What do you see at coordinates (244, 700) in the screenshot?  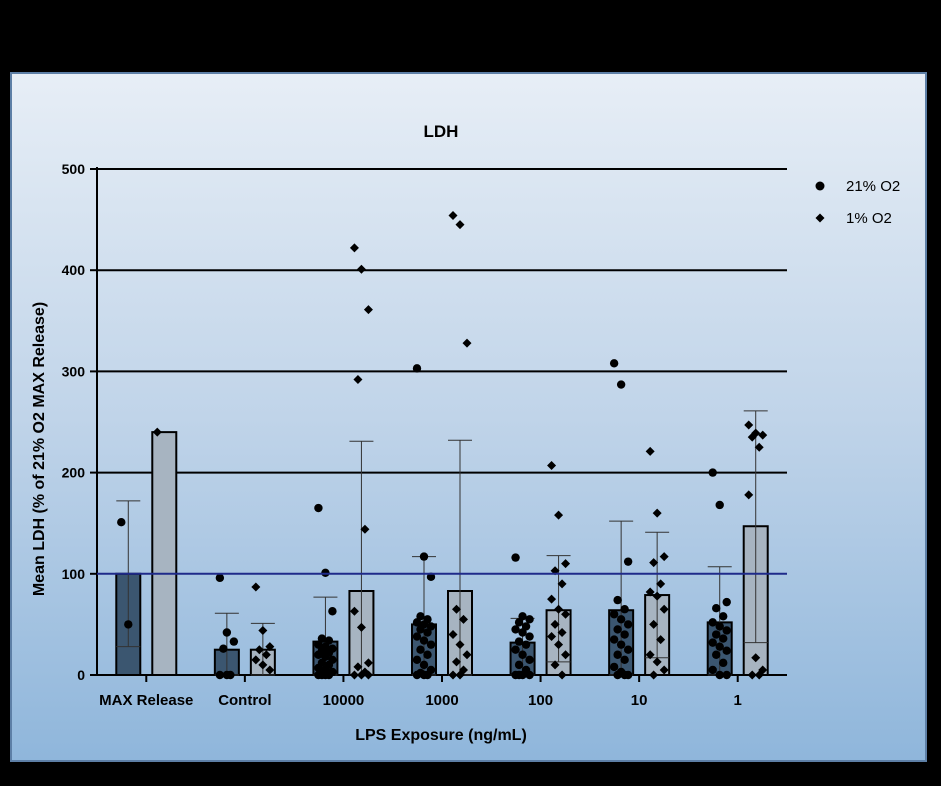 I see `x-tick-label-1: Control` at bounding box center [244, 700].